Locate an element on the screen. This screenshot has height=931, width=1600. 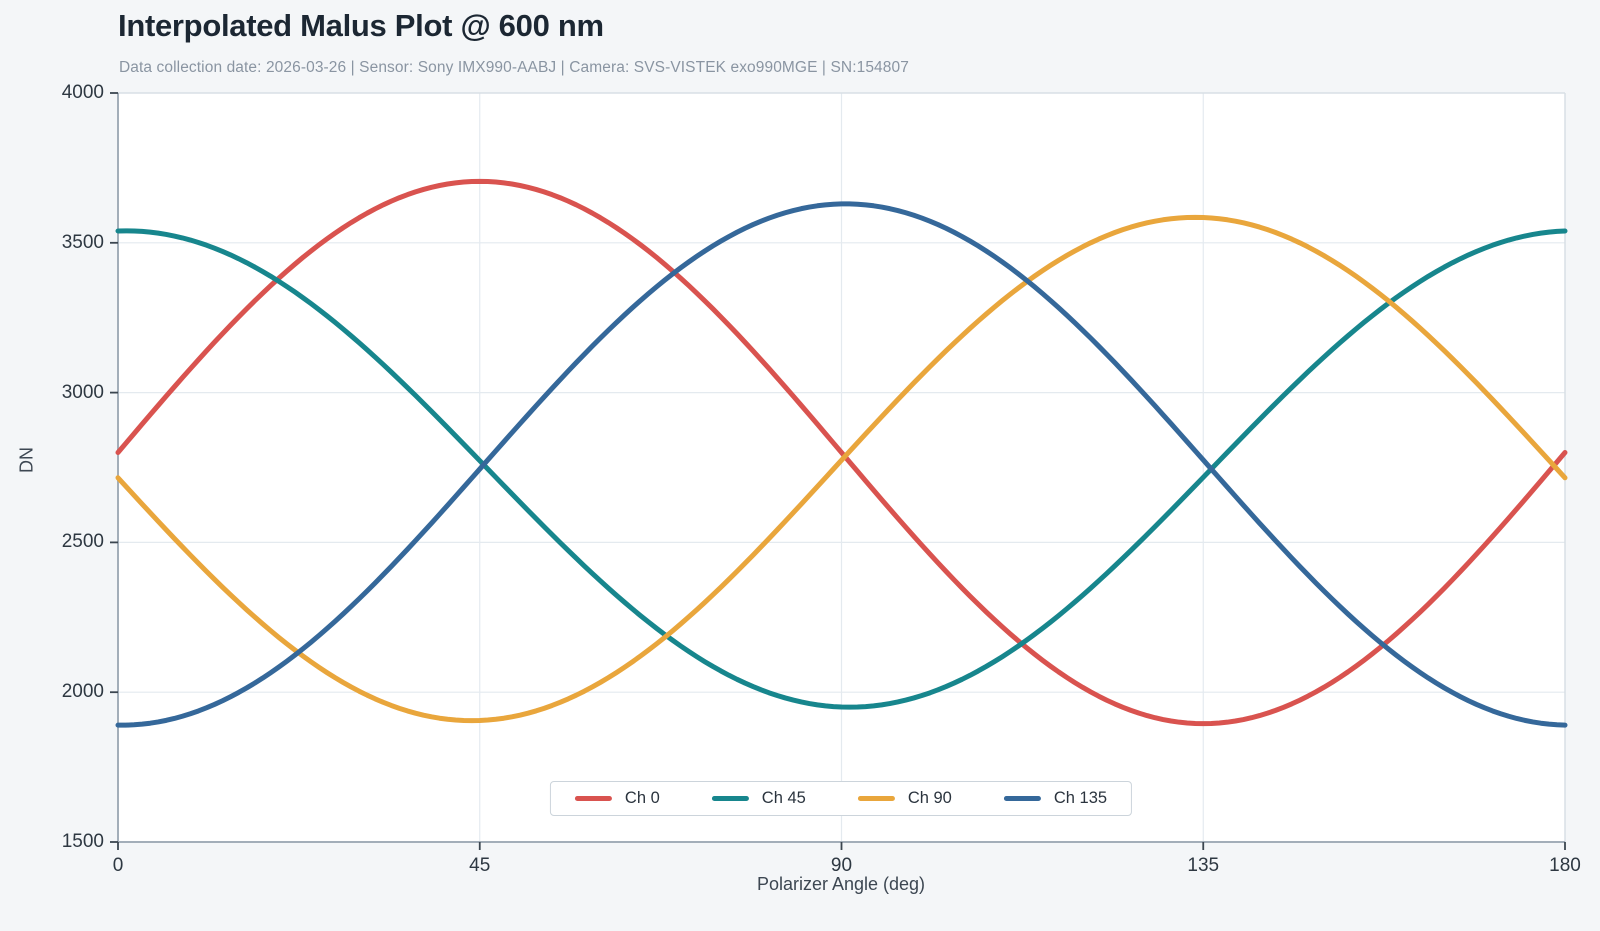
x-tick-label: 90 is located at coordinates (841, 865).